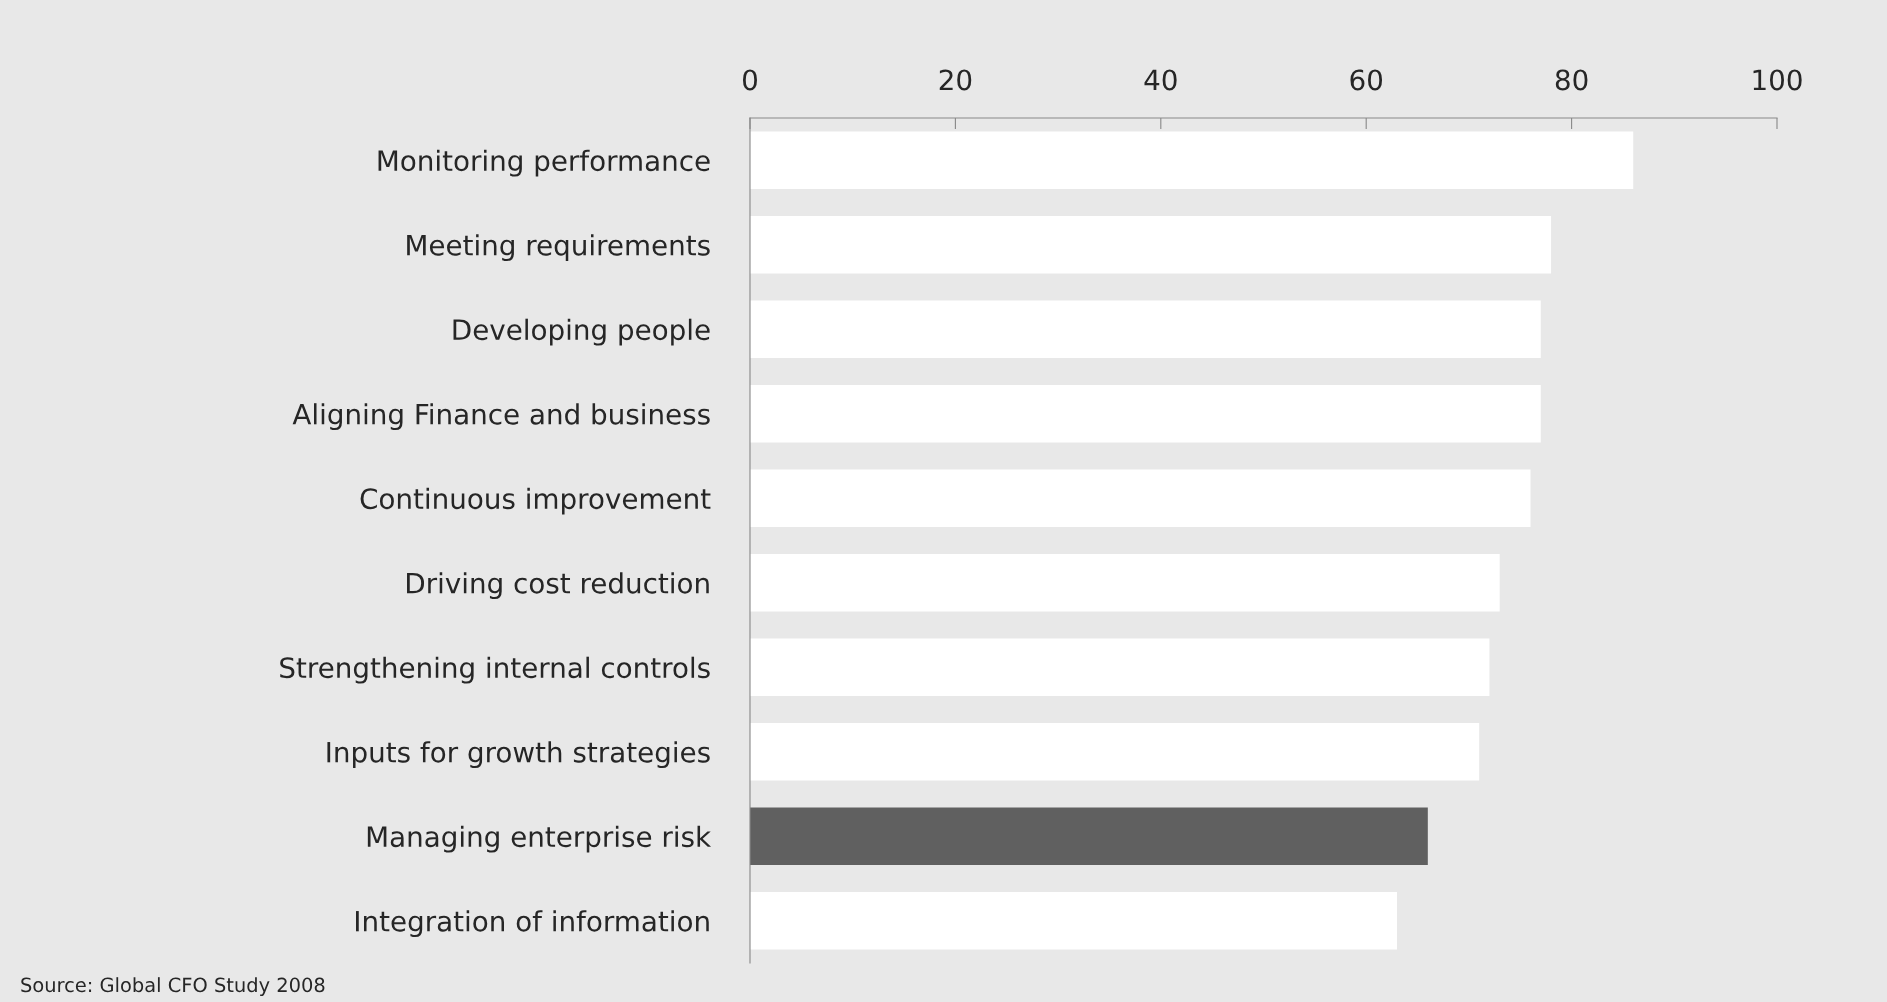 This screenshot has height=1002, width=1887. I want to click on y-tick-label: Strengthening internal controls, so click(495, 670).